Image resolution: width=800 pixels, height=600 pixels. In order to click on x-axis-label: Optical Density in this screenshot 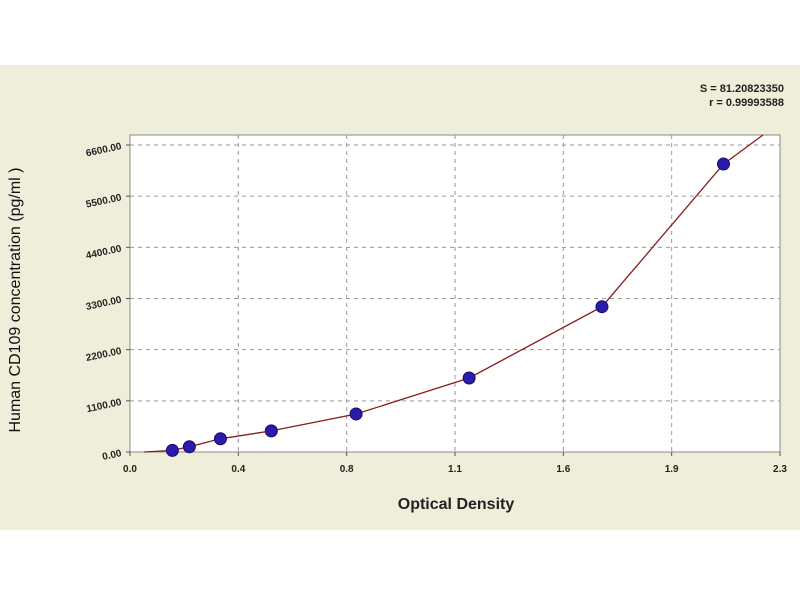, I will do `click(456, 504)`.